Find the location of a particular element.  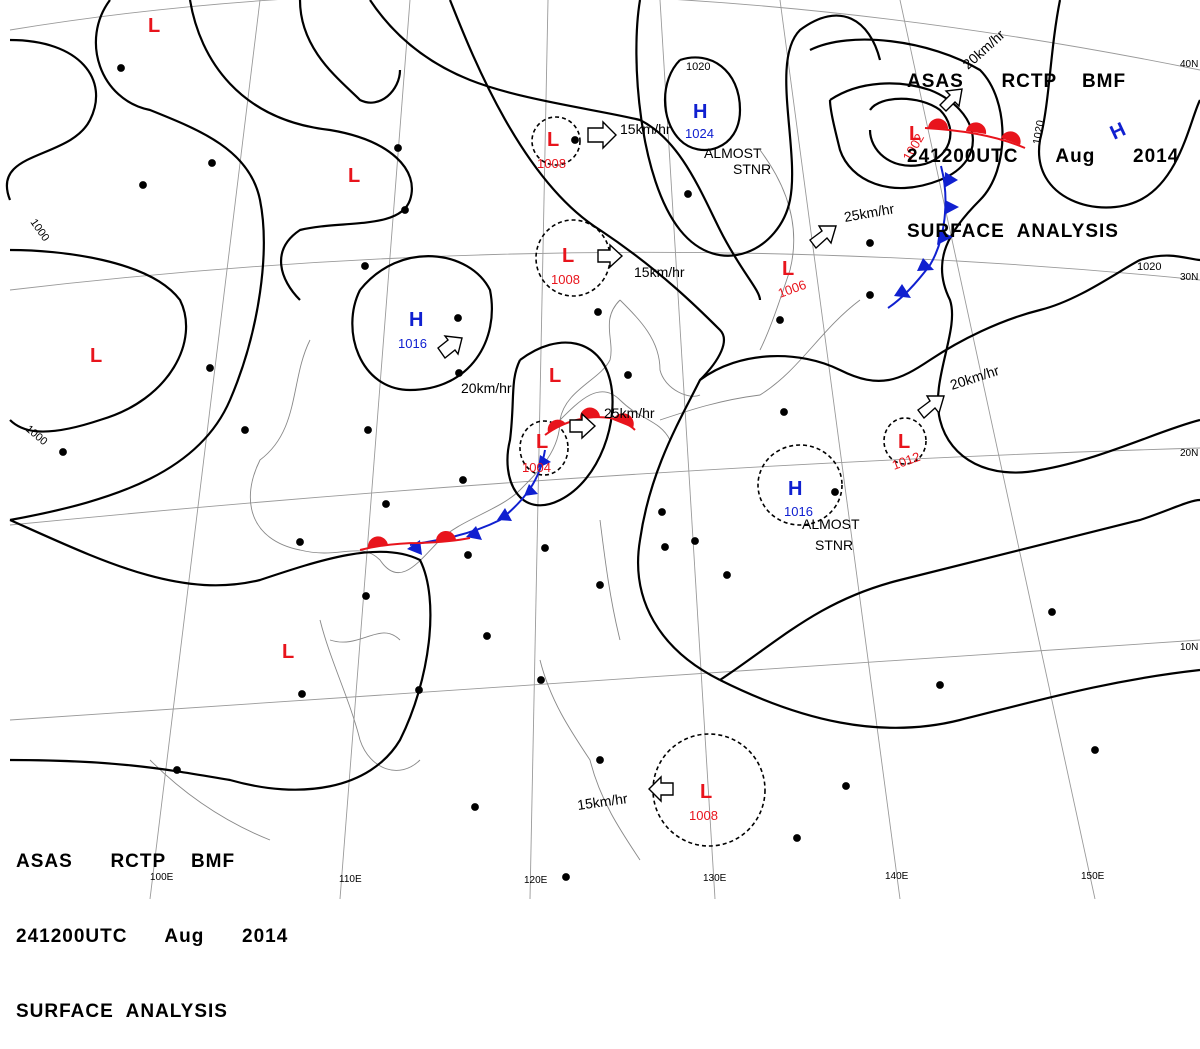

motion-label: 25km/hr is located at coordinates (629, 413).